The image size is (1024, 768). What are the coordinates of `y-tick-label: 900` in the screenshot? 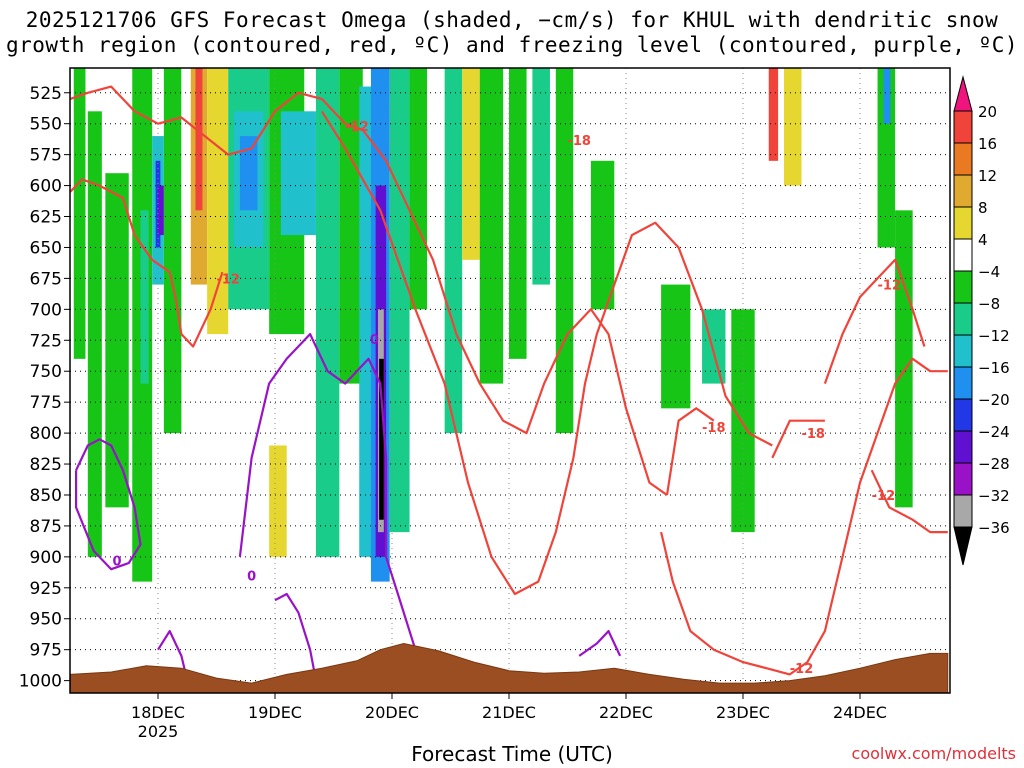 It's located at (46, 558).